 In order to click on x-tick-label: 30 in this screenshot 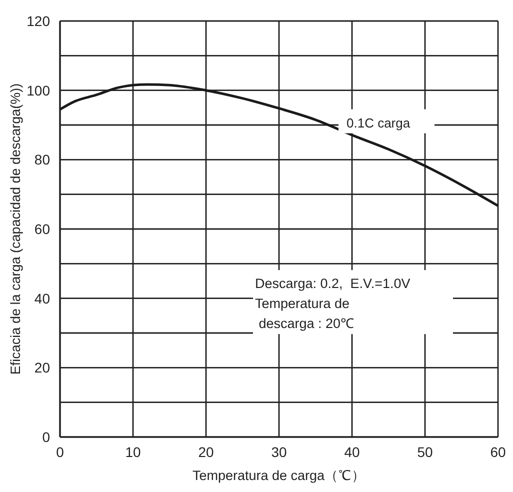, I will do `click(279, 452)`.